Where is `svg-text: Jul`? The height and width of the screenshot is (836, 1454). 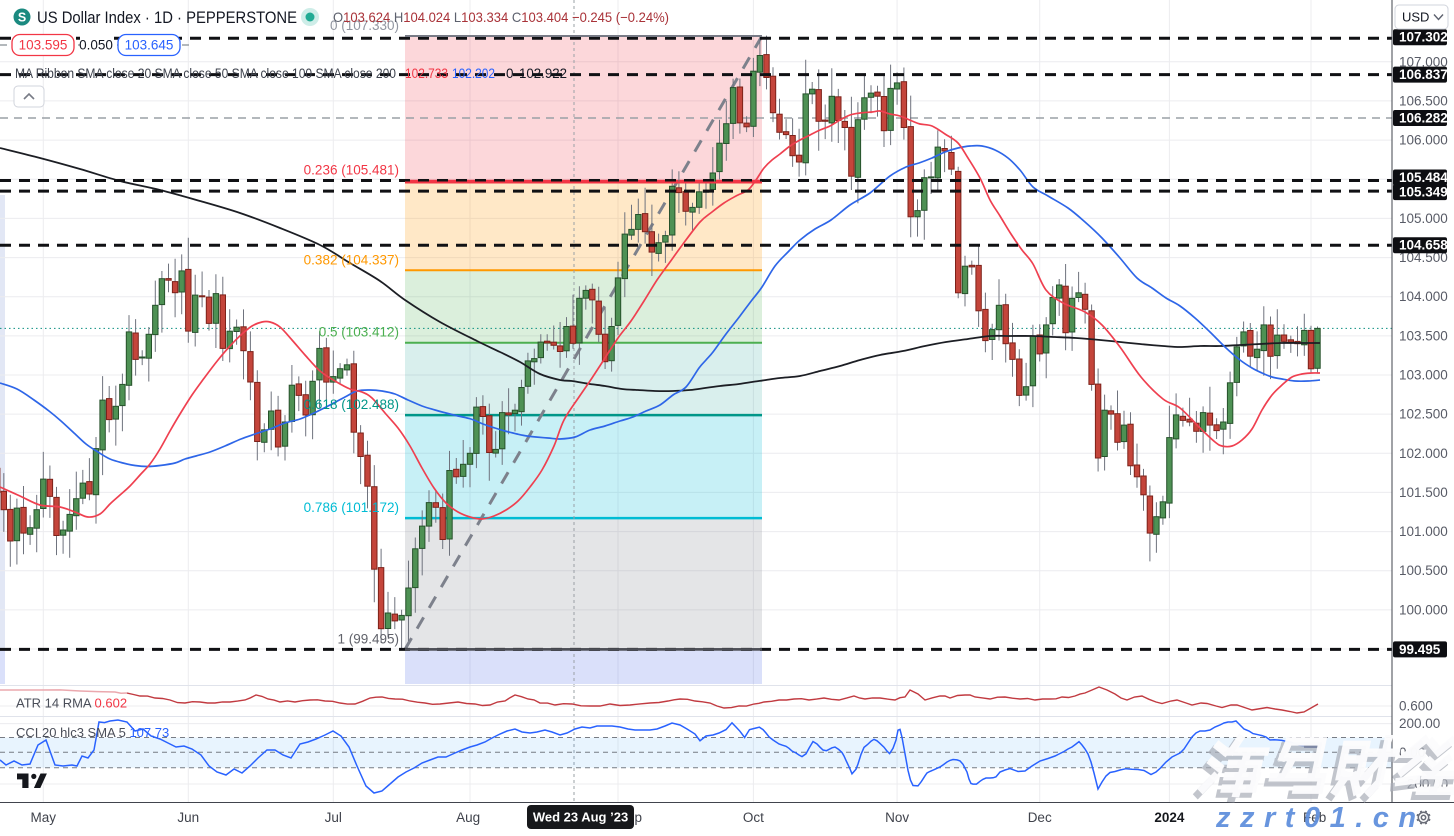
svg-text: Jul is located at coordinates (333, 817).